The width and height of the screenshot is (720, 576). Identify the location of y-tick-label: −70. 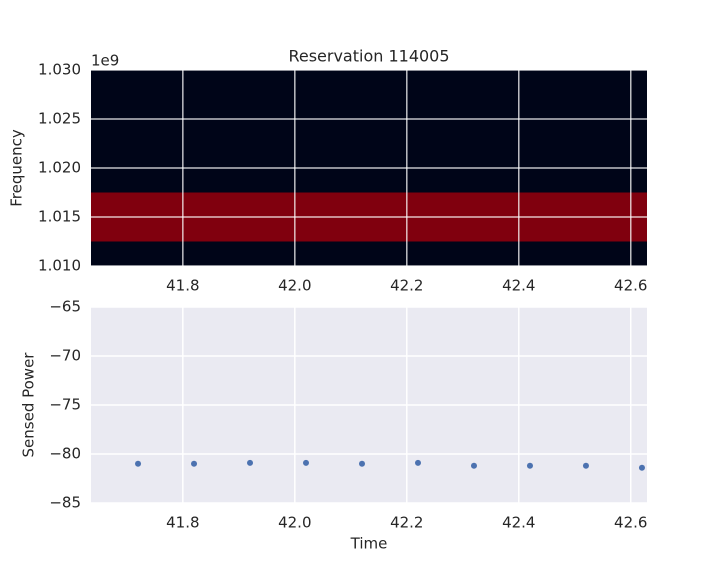
(65, 356).